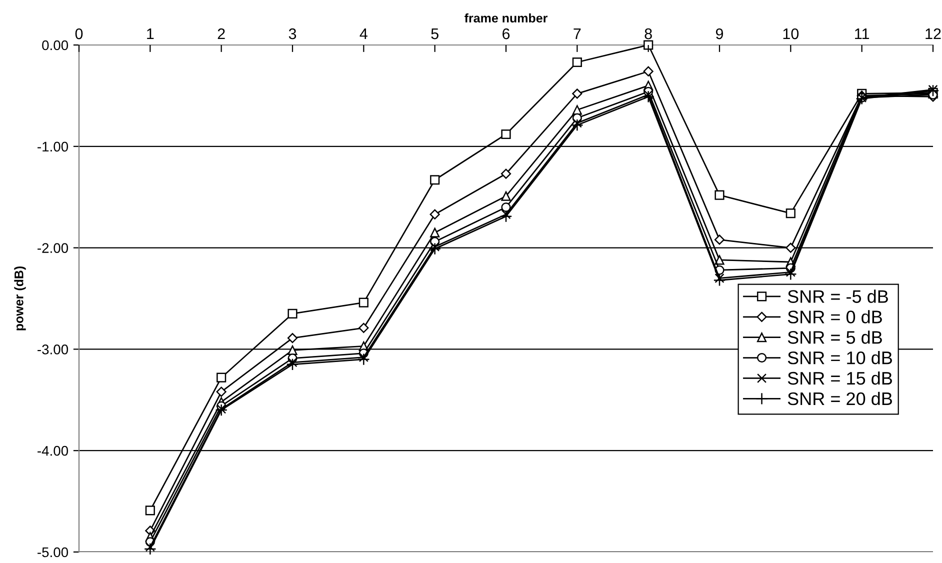  Describe the element at coordinates (53, 349) in the screenshot. I see `y-tick-label: -3.00` at that location.